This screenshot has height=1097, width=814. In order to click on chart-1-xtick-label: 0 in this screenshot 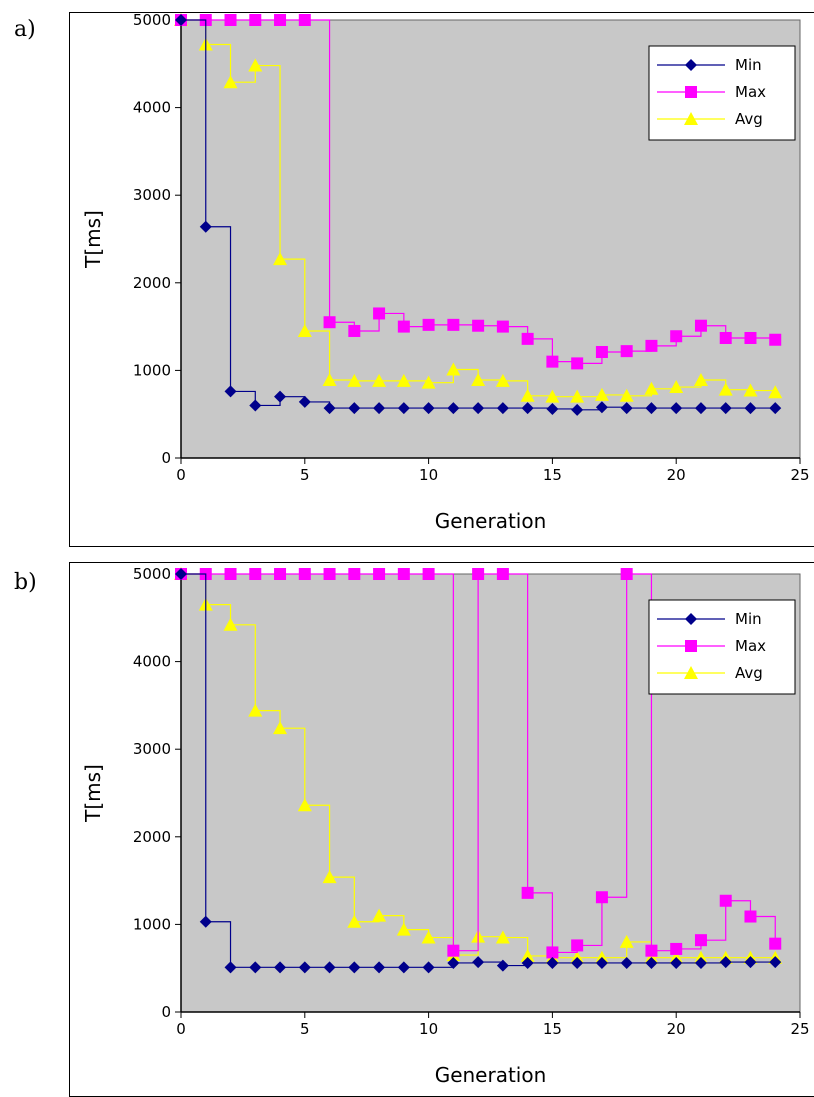, I will do `click(181, 1029)`.